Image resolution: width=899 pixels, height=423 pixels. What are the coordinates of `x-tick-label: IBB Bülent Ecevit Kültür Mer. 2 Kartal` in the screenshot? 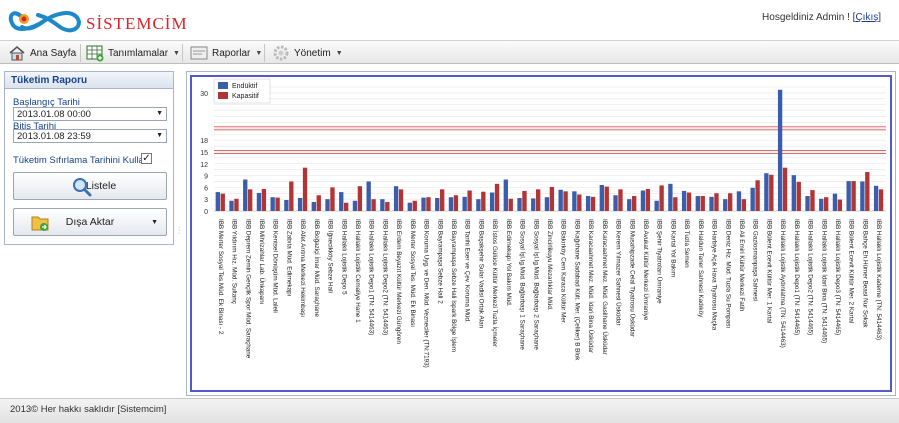 It's located at (851, 271).